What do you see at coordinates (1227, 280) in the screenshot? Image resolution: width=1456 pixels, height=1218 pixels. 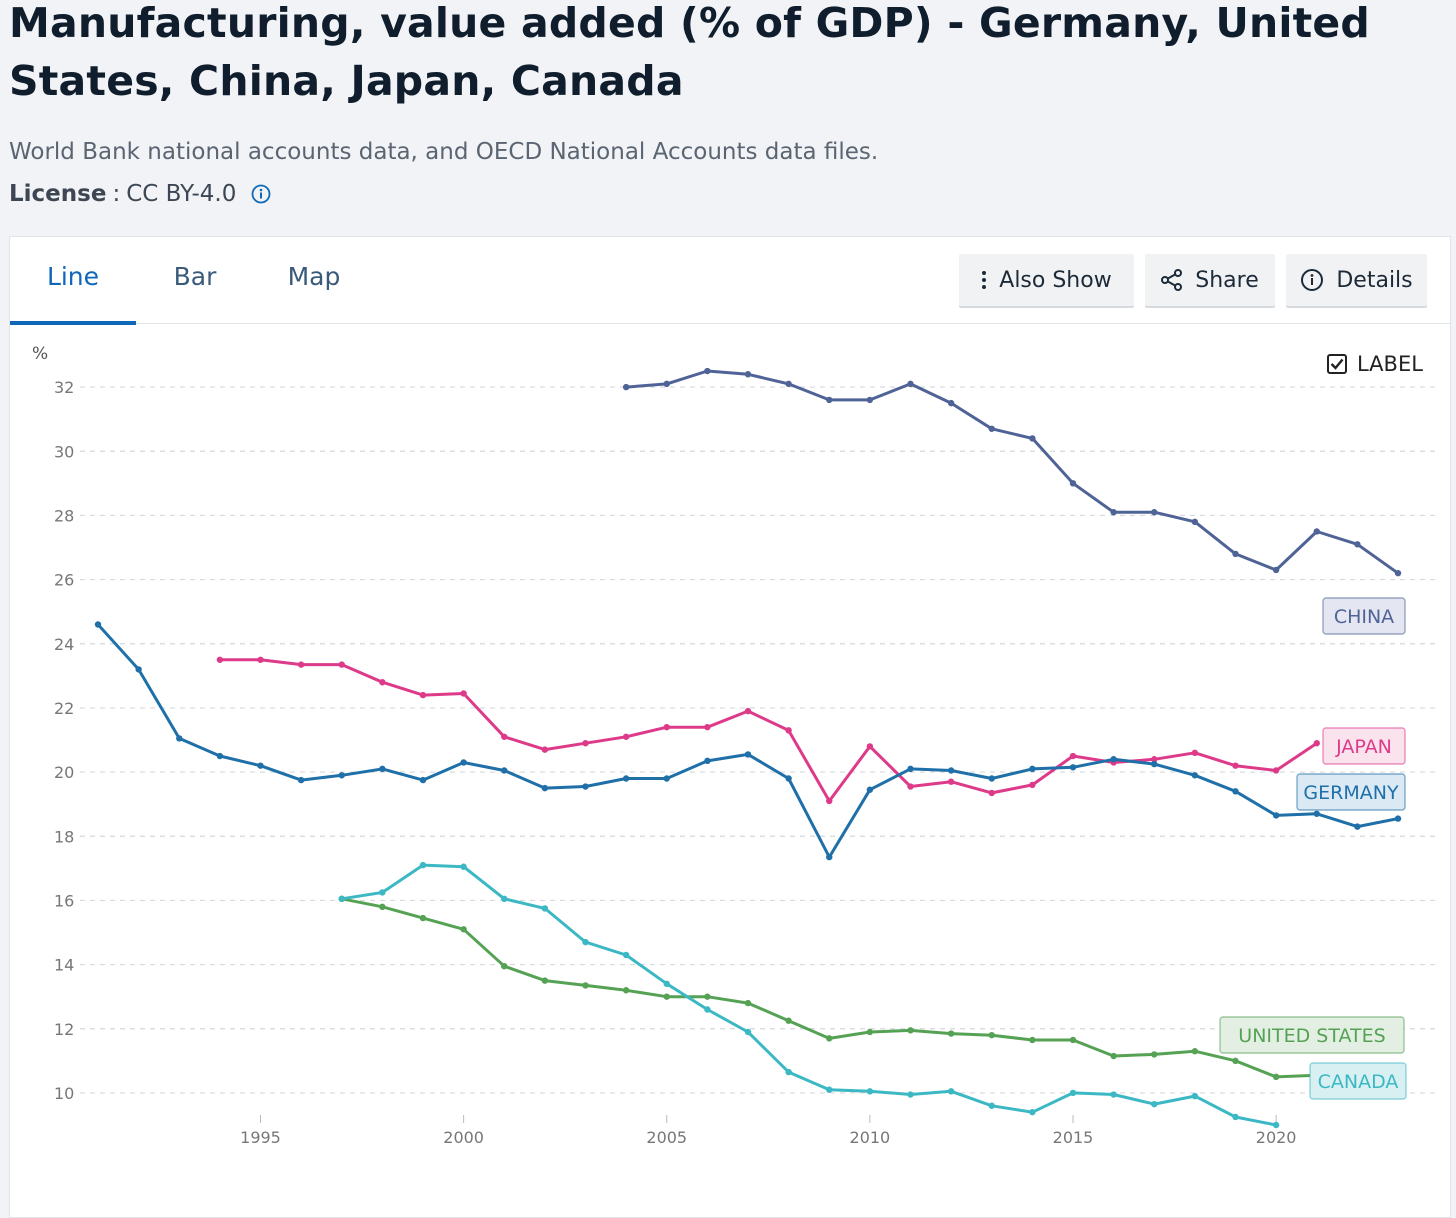 I see `share-label: Share` at bounding box center [1227, 280].